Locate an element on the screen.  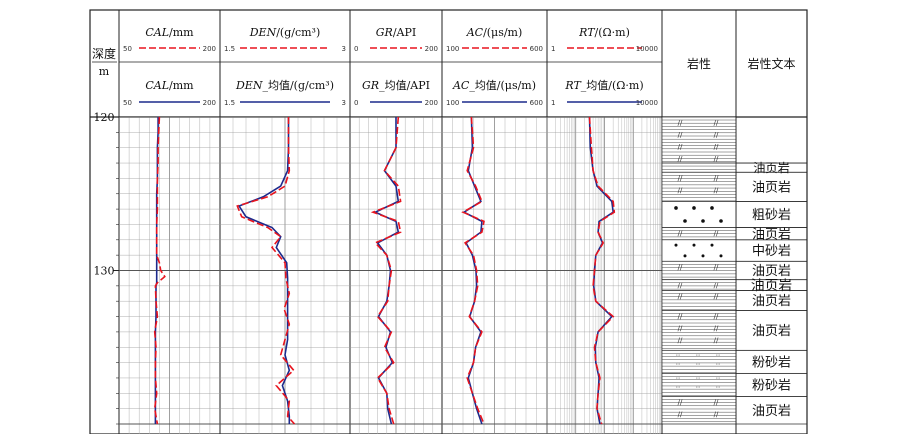
lithology-text-cell is located at coordinates (771, 140).